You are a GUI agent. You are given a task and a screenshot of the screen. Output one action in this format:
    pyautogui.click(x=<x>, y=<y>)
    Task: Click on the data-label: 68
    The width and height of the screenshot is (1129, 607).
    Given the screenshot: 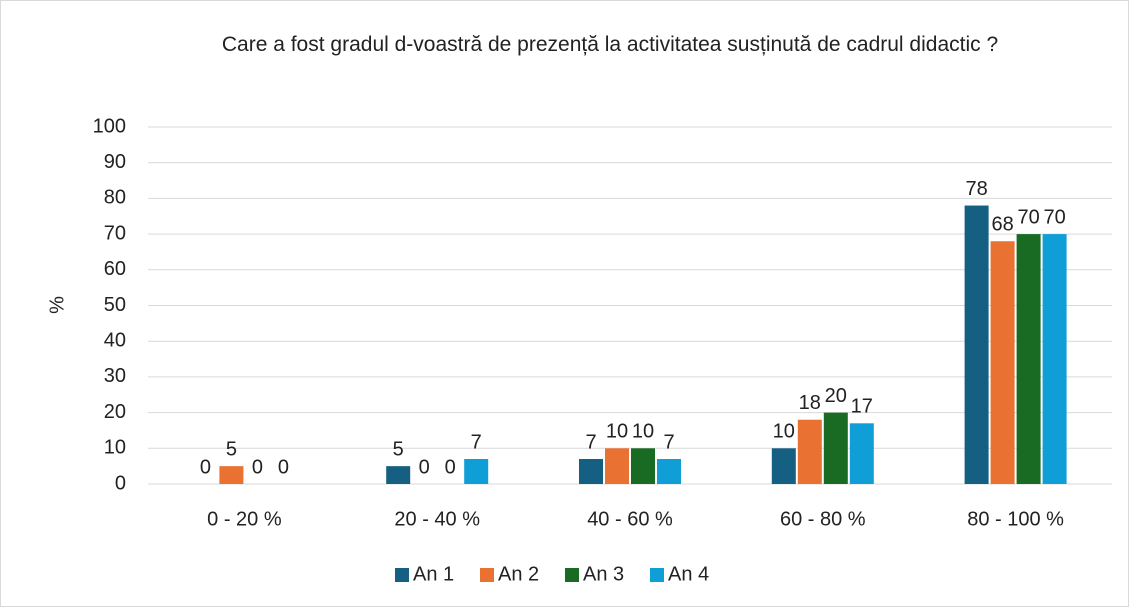 What is the action you would take?
    pyautogui.click(x=1002, y=225)
    